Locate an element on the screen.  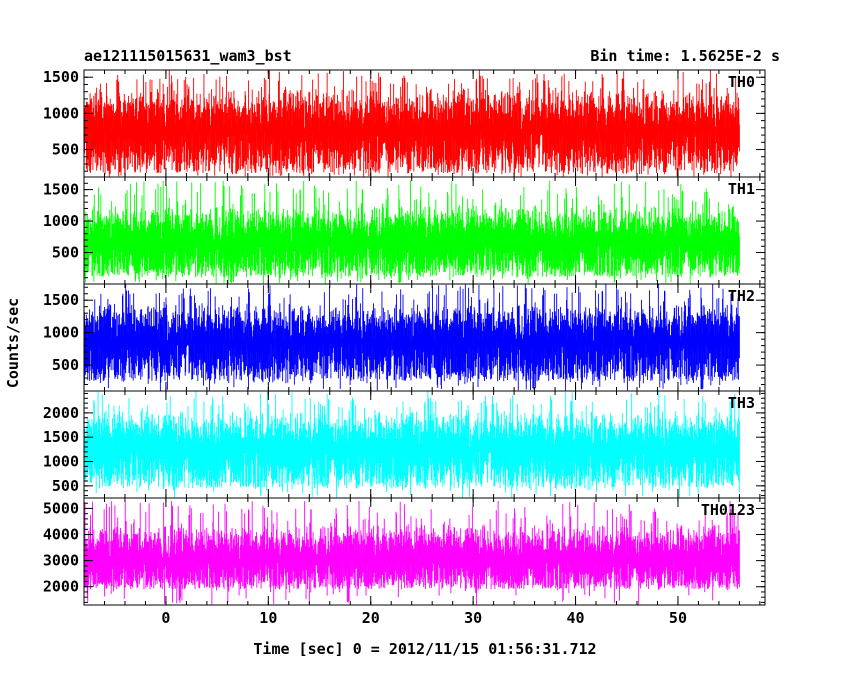
y-tick-label: 3000 is located at coordinates (61, 561).